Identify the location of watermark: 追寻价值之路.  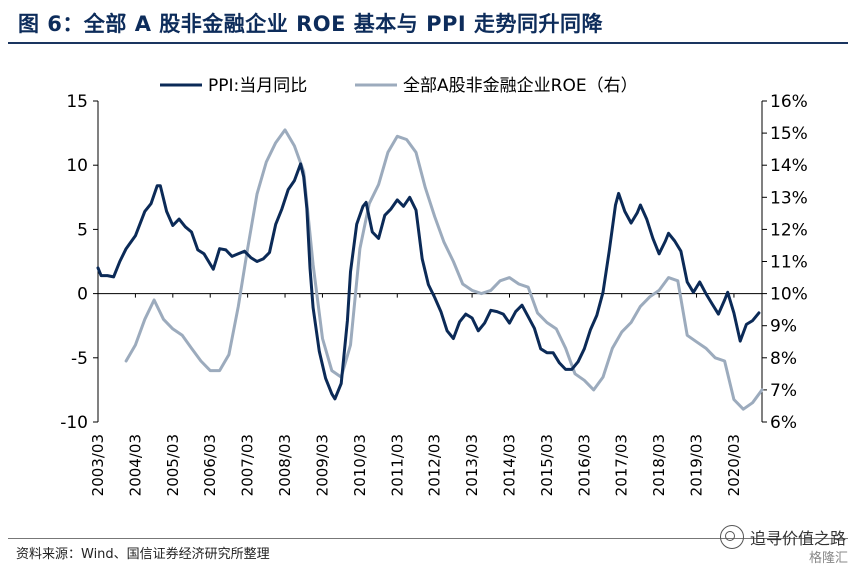
(782, 537).